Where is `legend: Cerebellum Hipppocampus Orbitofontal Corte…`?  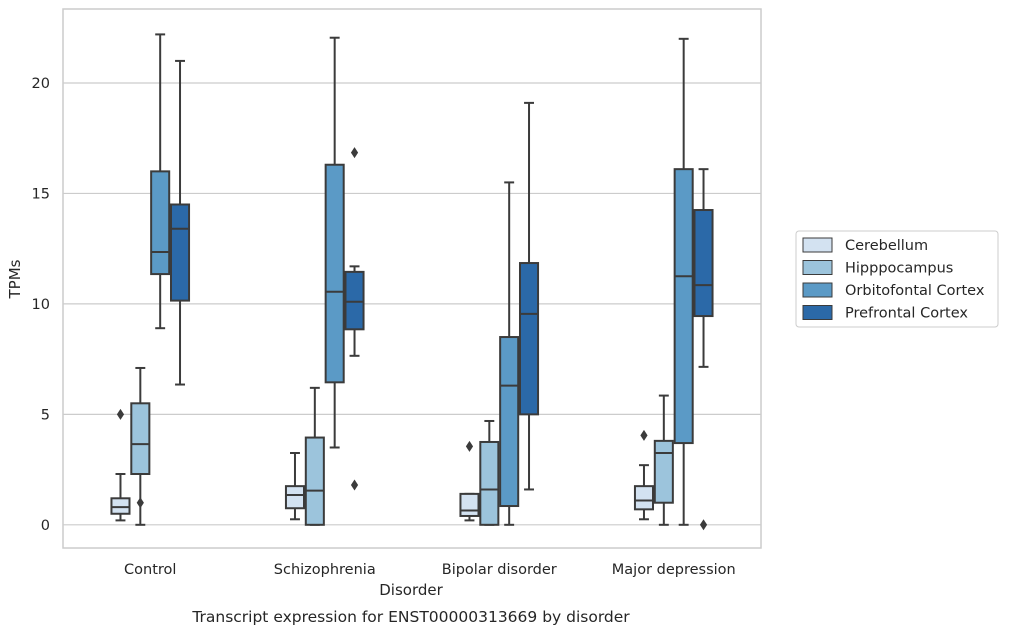 legend: Cerebellum Hipppocampus Orbitofontal Corte… is located at coordinates (897, 279).